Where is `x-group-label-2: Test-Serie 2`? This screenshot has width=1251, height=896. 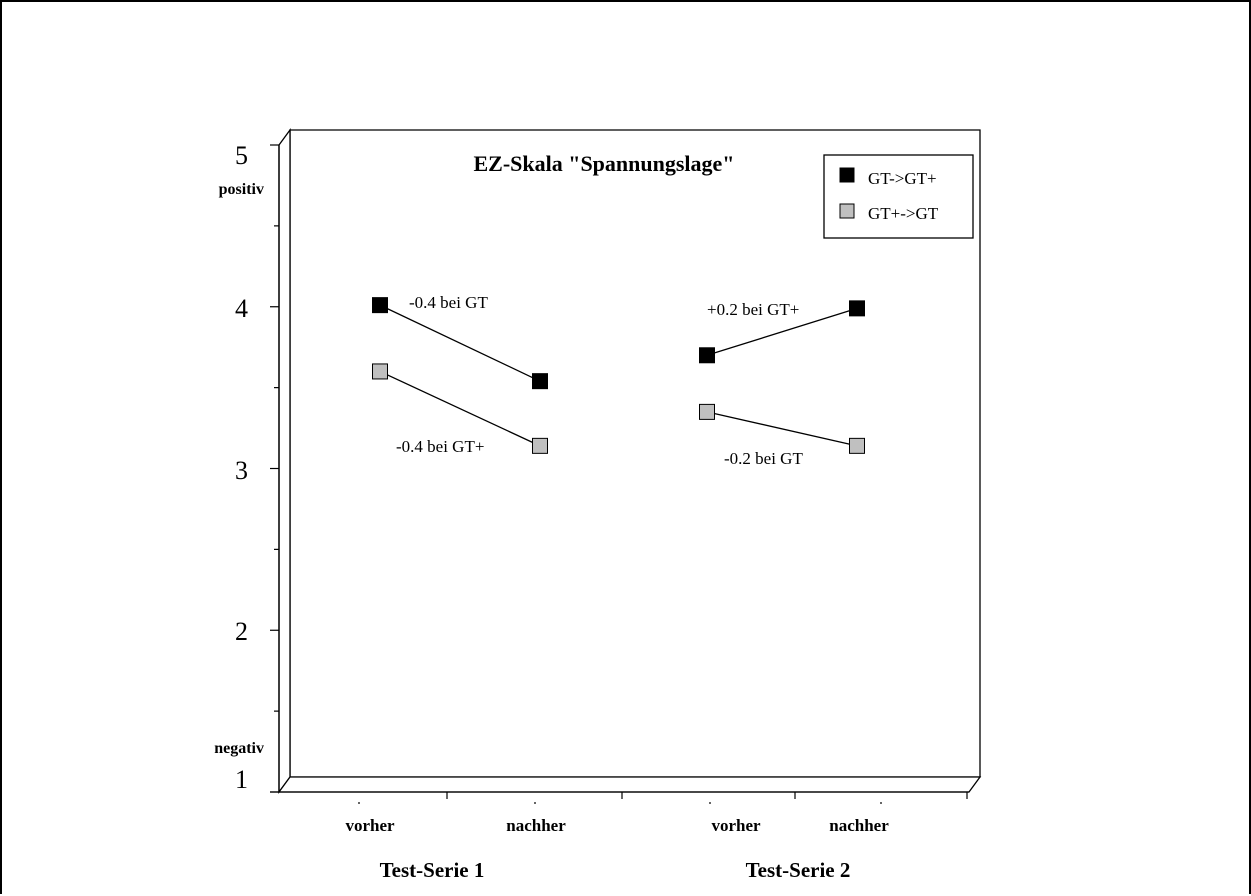 x-group-label-2: Test-Serie 2 is located at coordinates (798, 870).